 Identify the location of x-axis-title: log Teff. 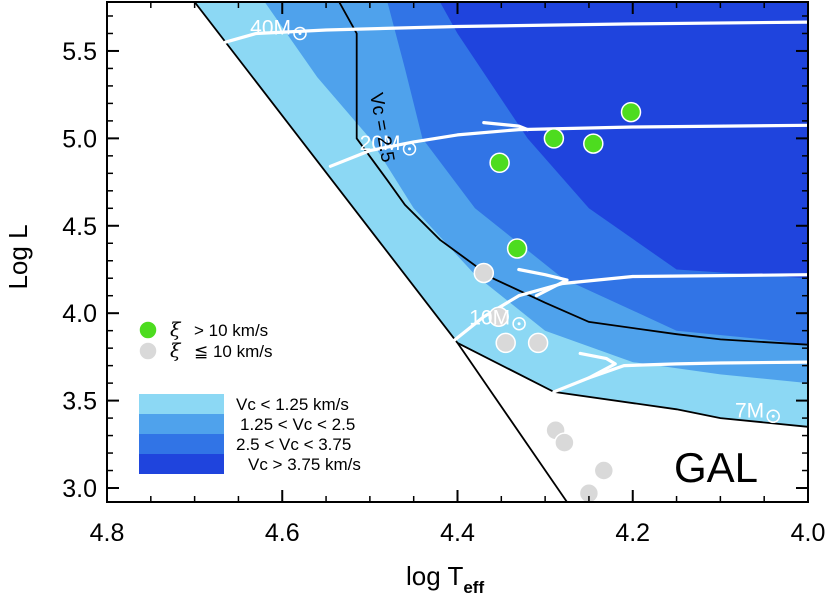
(445, 579).